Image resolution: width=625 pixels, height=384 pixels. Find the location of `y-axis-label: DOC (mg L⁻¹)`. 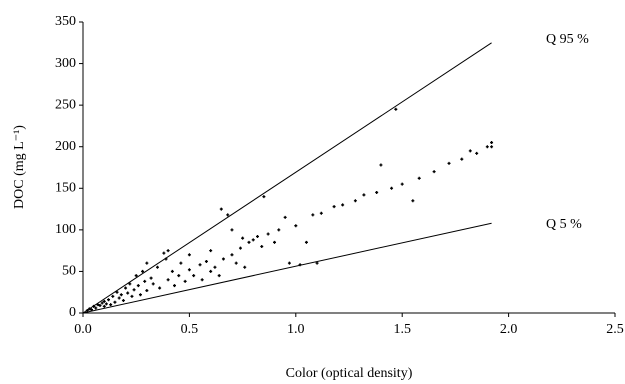

y-axis-label: DOC (mg L⁻¹) is located at coordinates (19, 167).